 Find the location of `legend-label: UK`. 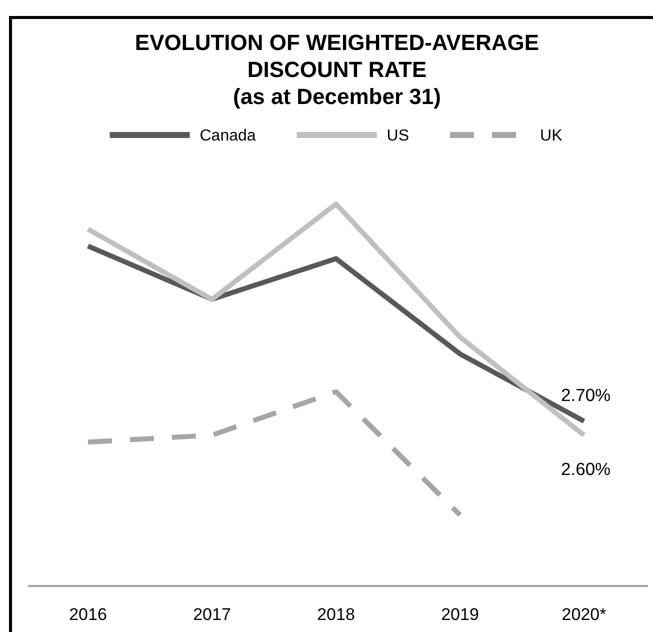

legend-label: UK is located at coordinates (551, 136).